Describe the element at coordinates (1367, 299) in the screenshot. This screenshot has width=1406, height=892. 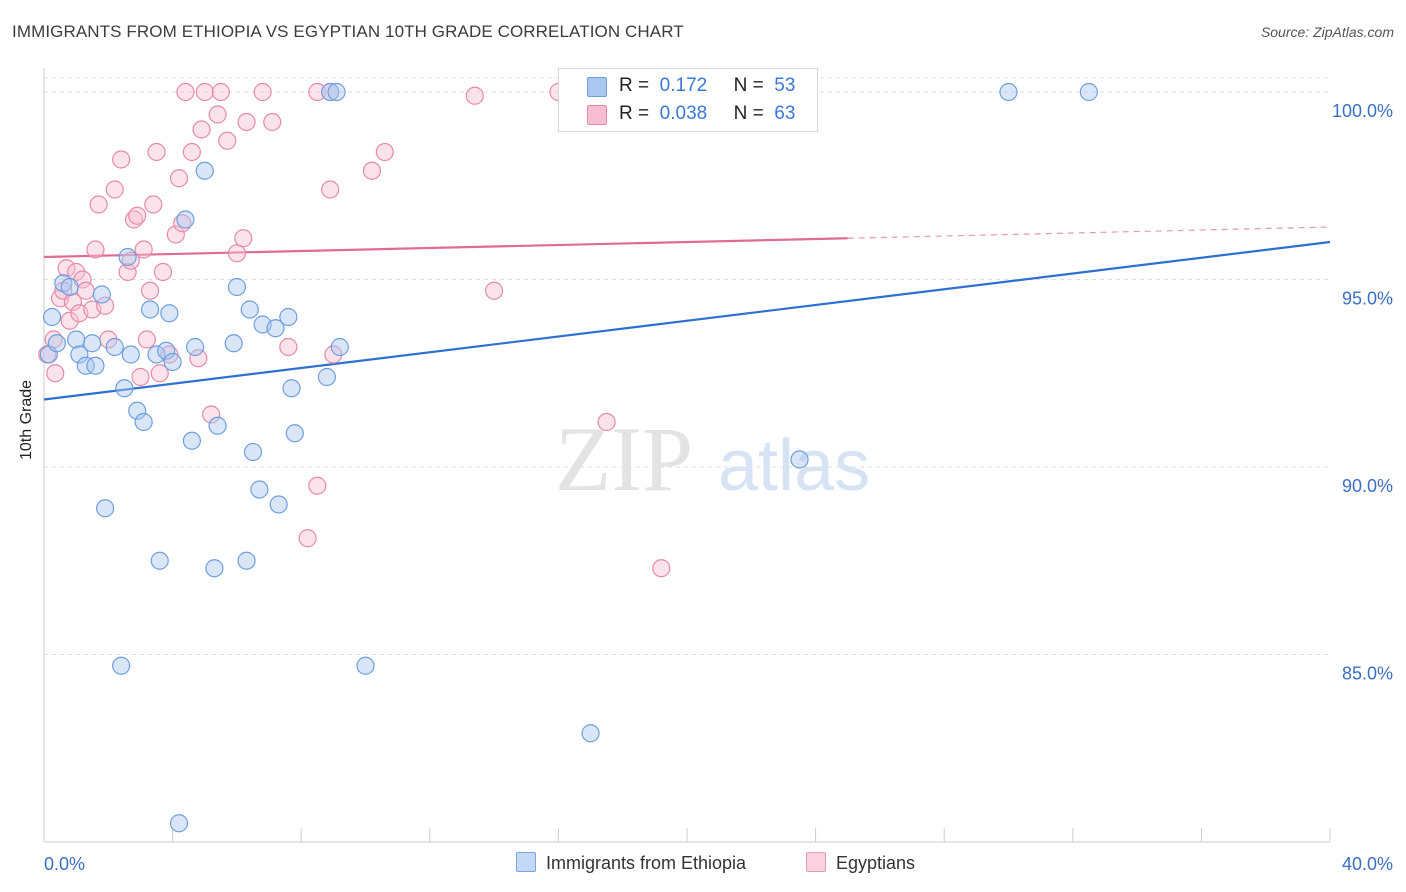
I see `y-tick-label: 95.0%` at that location.